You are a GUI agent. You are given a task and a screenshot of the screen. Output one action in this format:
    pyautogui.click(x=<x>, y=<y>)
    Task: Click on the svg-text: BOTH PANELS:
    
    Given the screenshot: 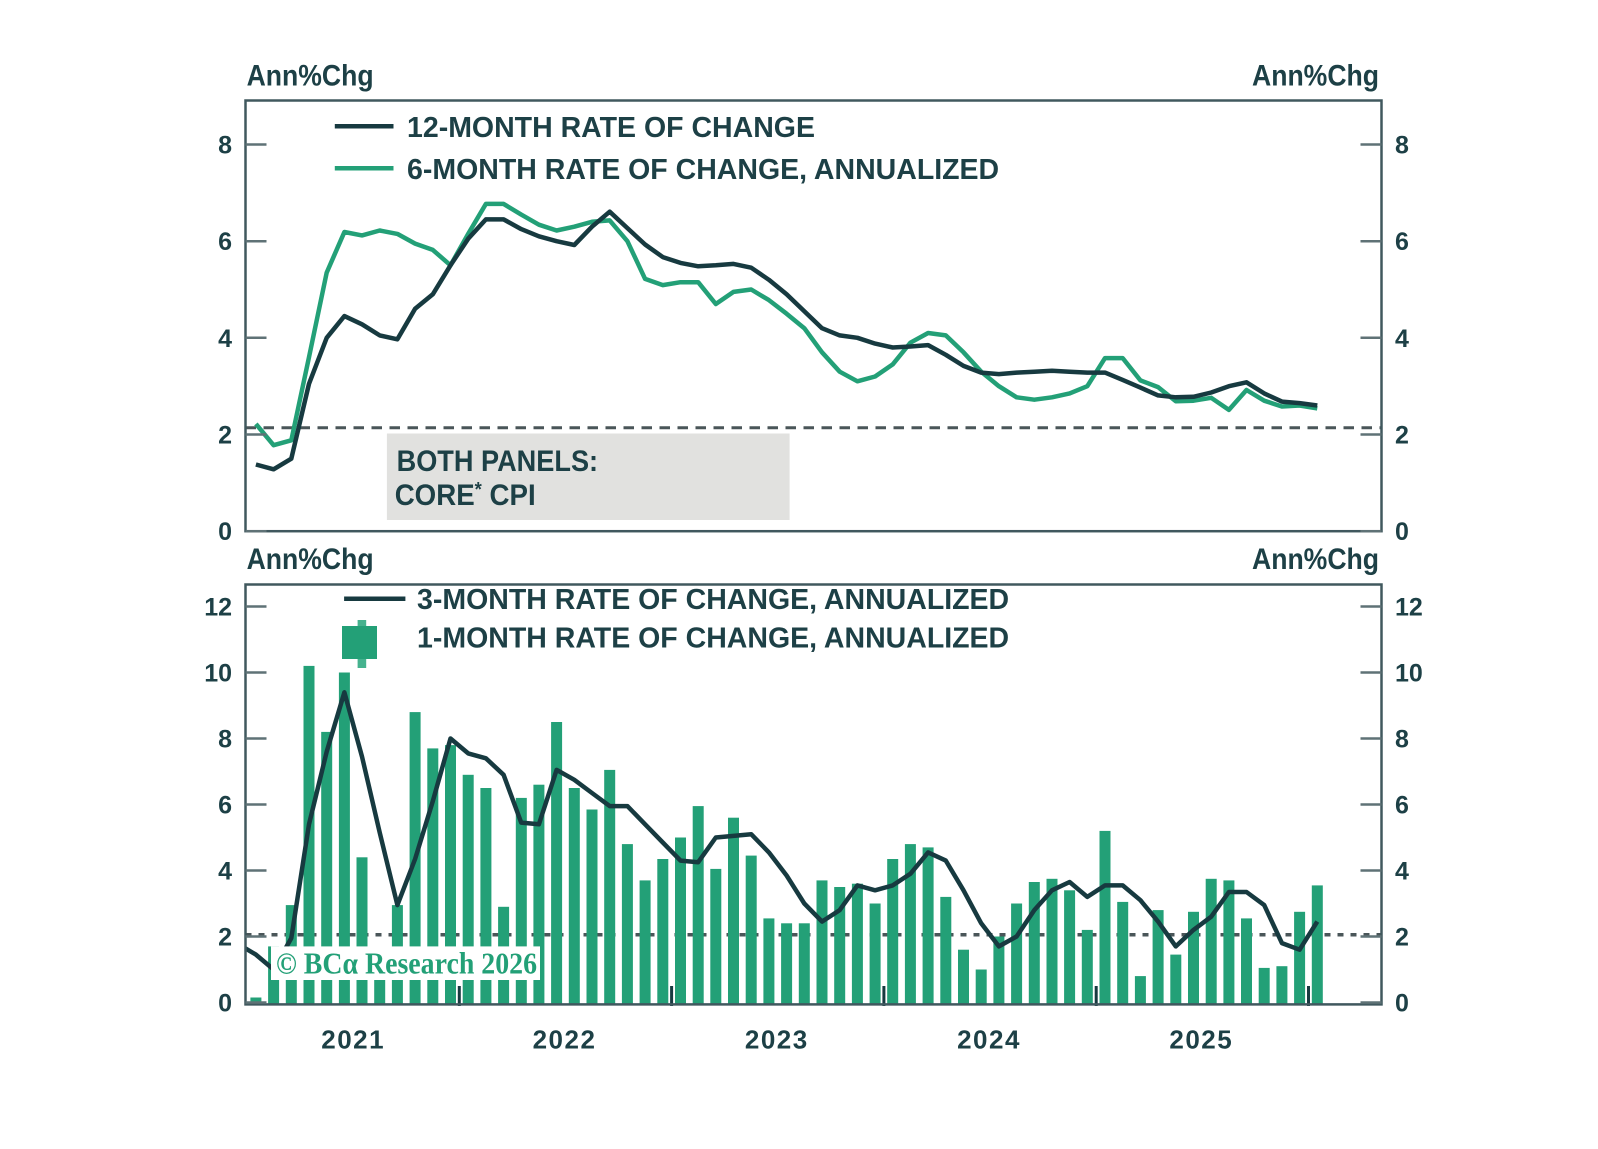 What is the action you would take?
    pyautogui.click(x=497, y=461)
    